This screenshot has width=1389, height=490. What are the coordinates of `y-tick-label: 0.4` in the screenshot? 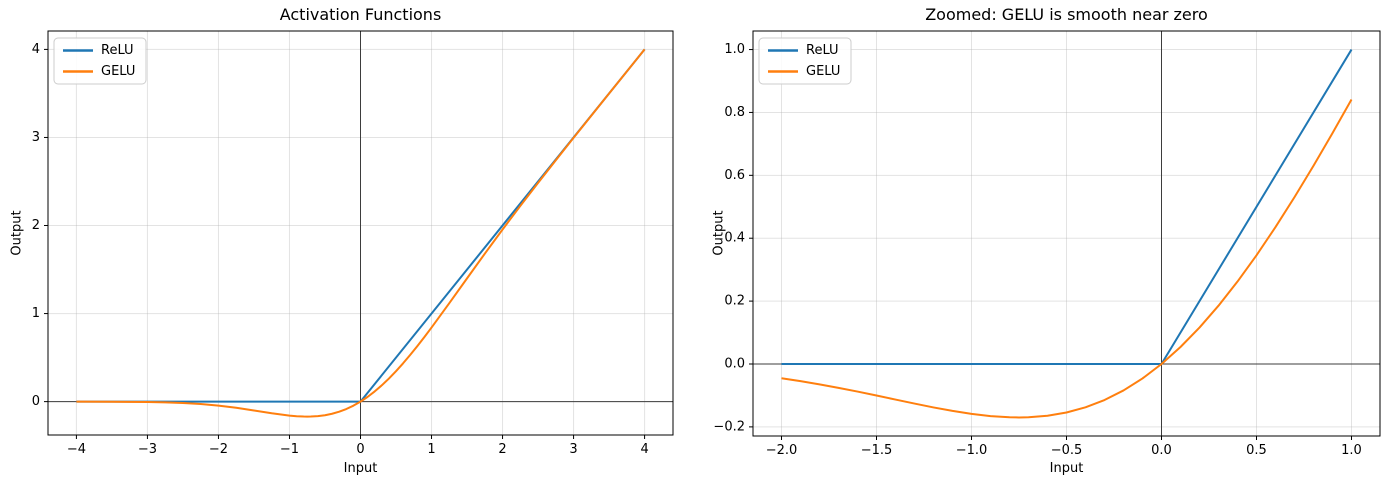 It's located at (734, 238).